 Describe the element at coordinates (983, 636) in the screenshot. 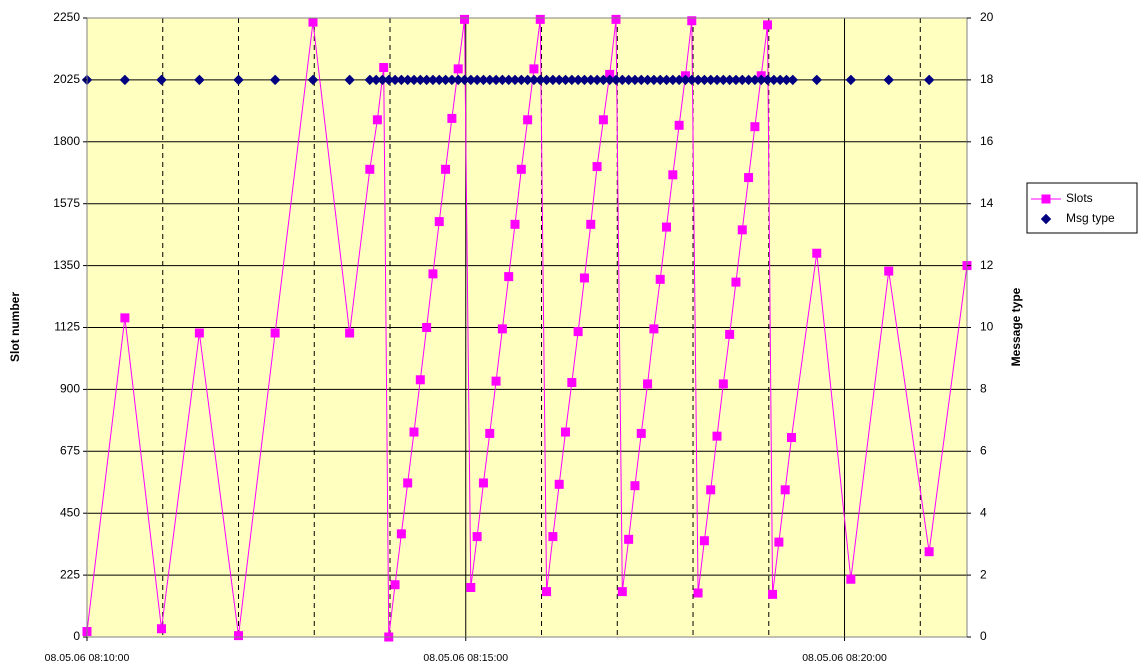

I see `y2-tick-label: 0` at that location.